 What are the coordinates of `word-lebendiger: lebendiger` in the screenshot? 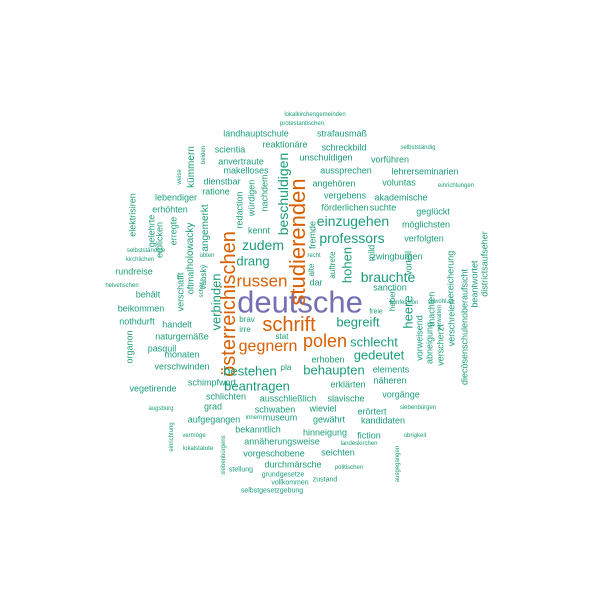 It's located at (176, 197).